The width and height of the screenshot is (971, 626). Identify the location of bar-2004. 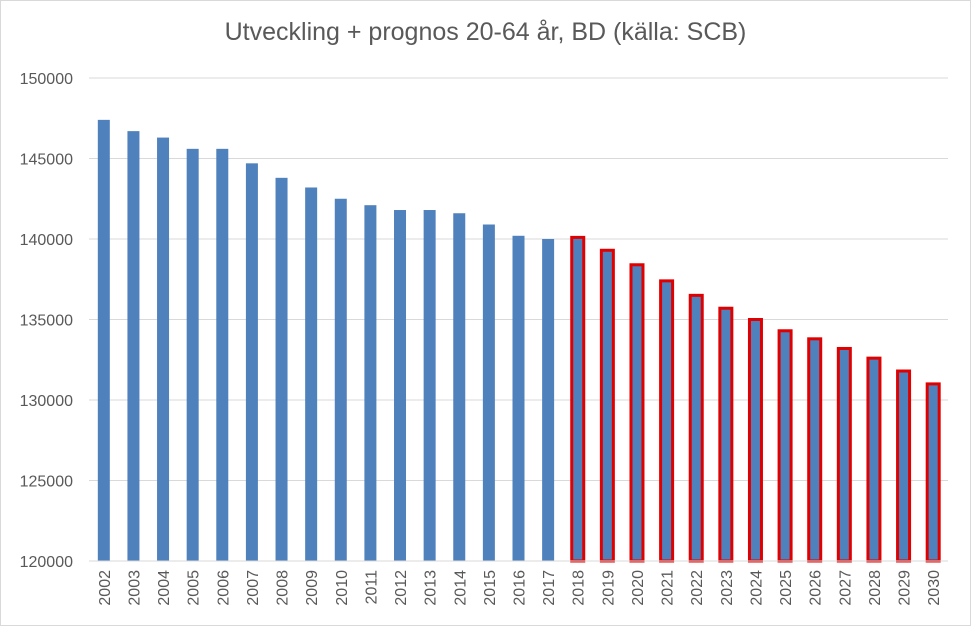
(163, 349).